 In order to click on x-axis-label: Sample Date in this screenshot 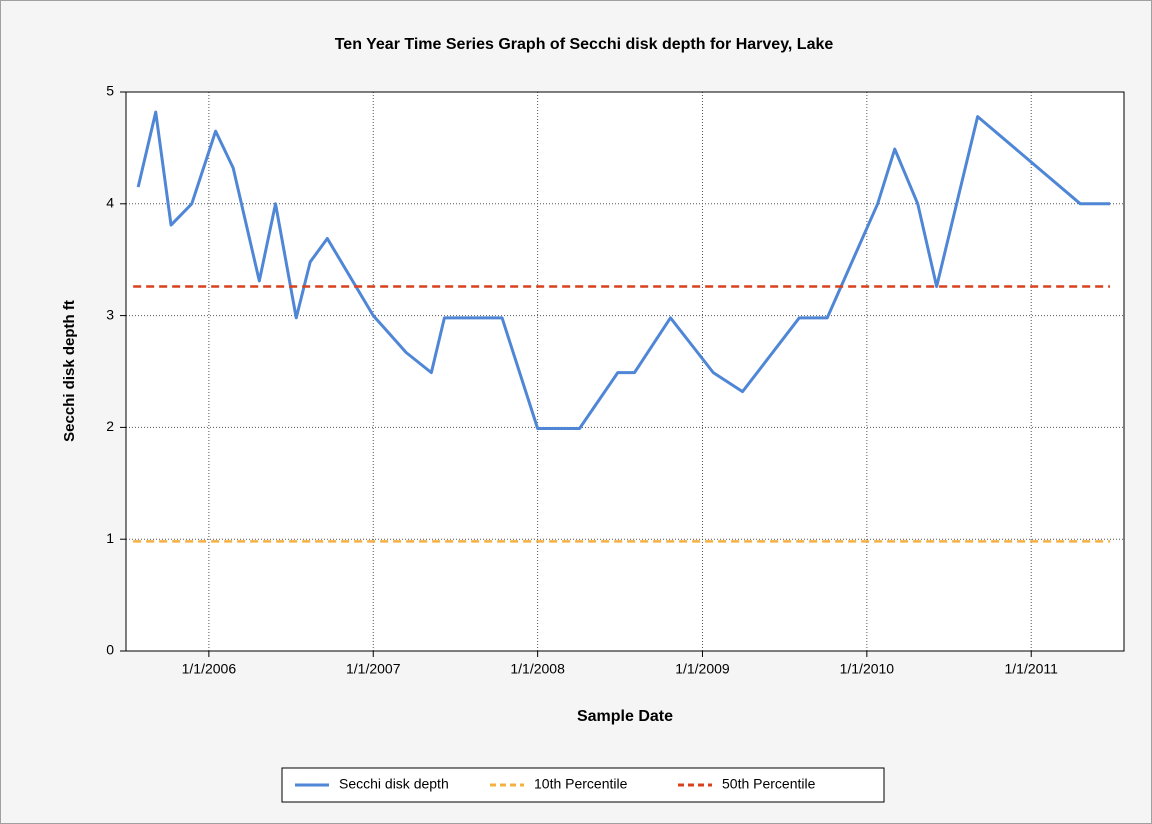, I will do `click(625, 716)`.